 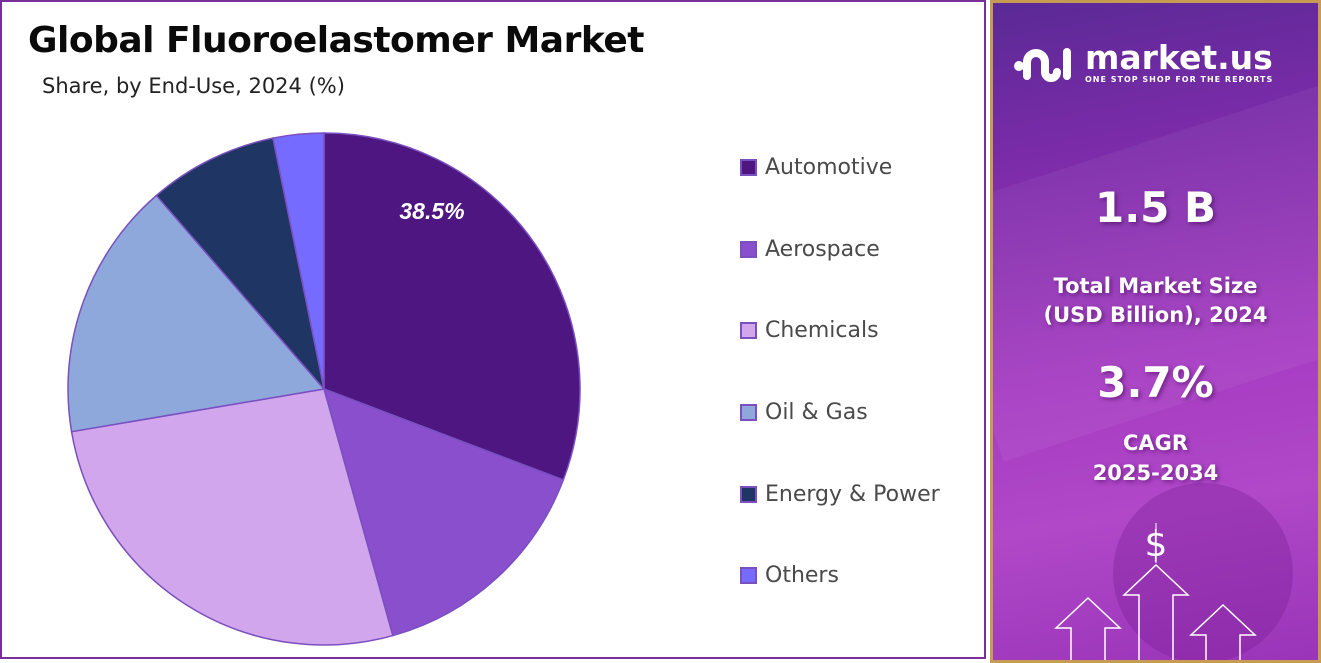 I want to click on pie-slice-oil-gas, so click(x=196, y=313).